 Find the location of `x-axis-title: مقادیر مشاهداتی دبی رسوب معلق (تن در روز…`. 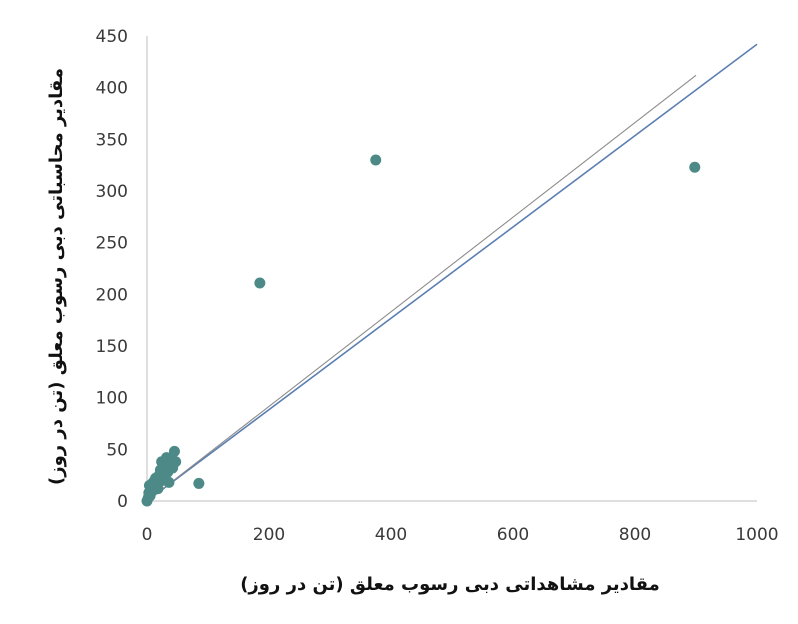

x-axis-title: مقادیر مشاهداتی دبی رسوب معلق (تن در روز… is located at coordinates (450, 584).